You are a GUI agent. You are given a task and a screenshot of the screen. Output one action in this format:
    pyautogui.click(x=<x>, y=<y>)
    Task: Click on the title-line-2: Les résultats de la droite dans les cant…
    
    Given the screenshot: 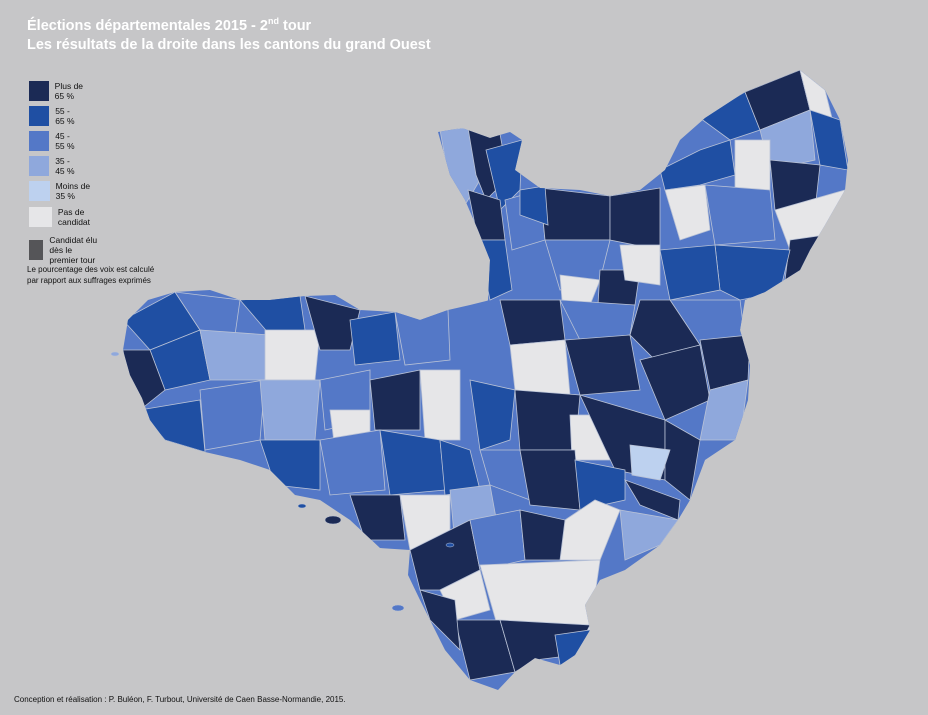 What is the action you would take?
    pyautogui.click(x=229, y=44)
    